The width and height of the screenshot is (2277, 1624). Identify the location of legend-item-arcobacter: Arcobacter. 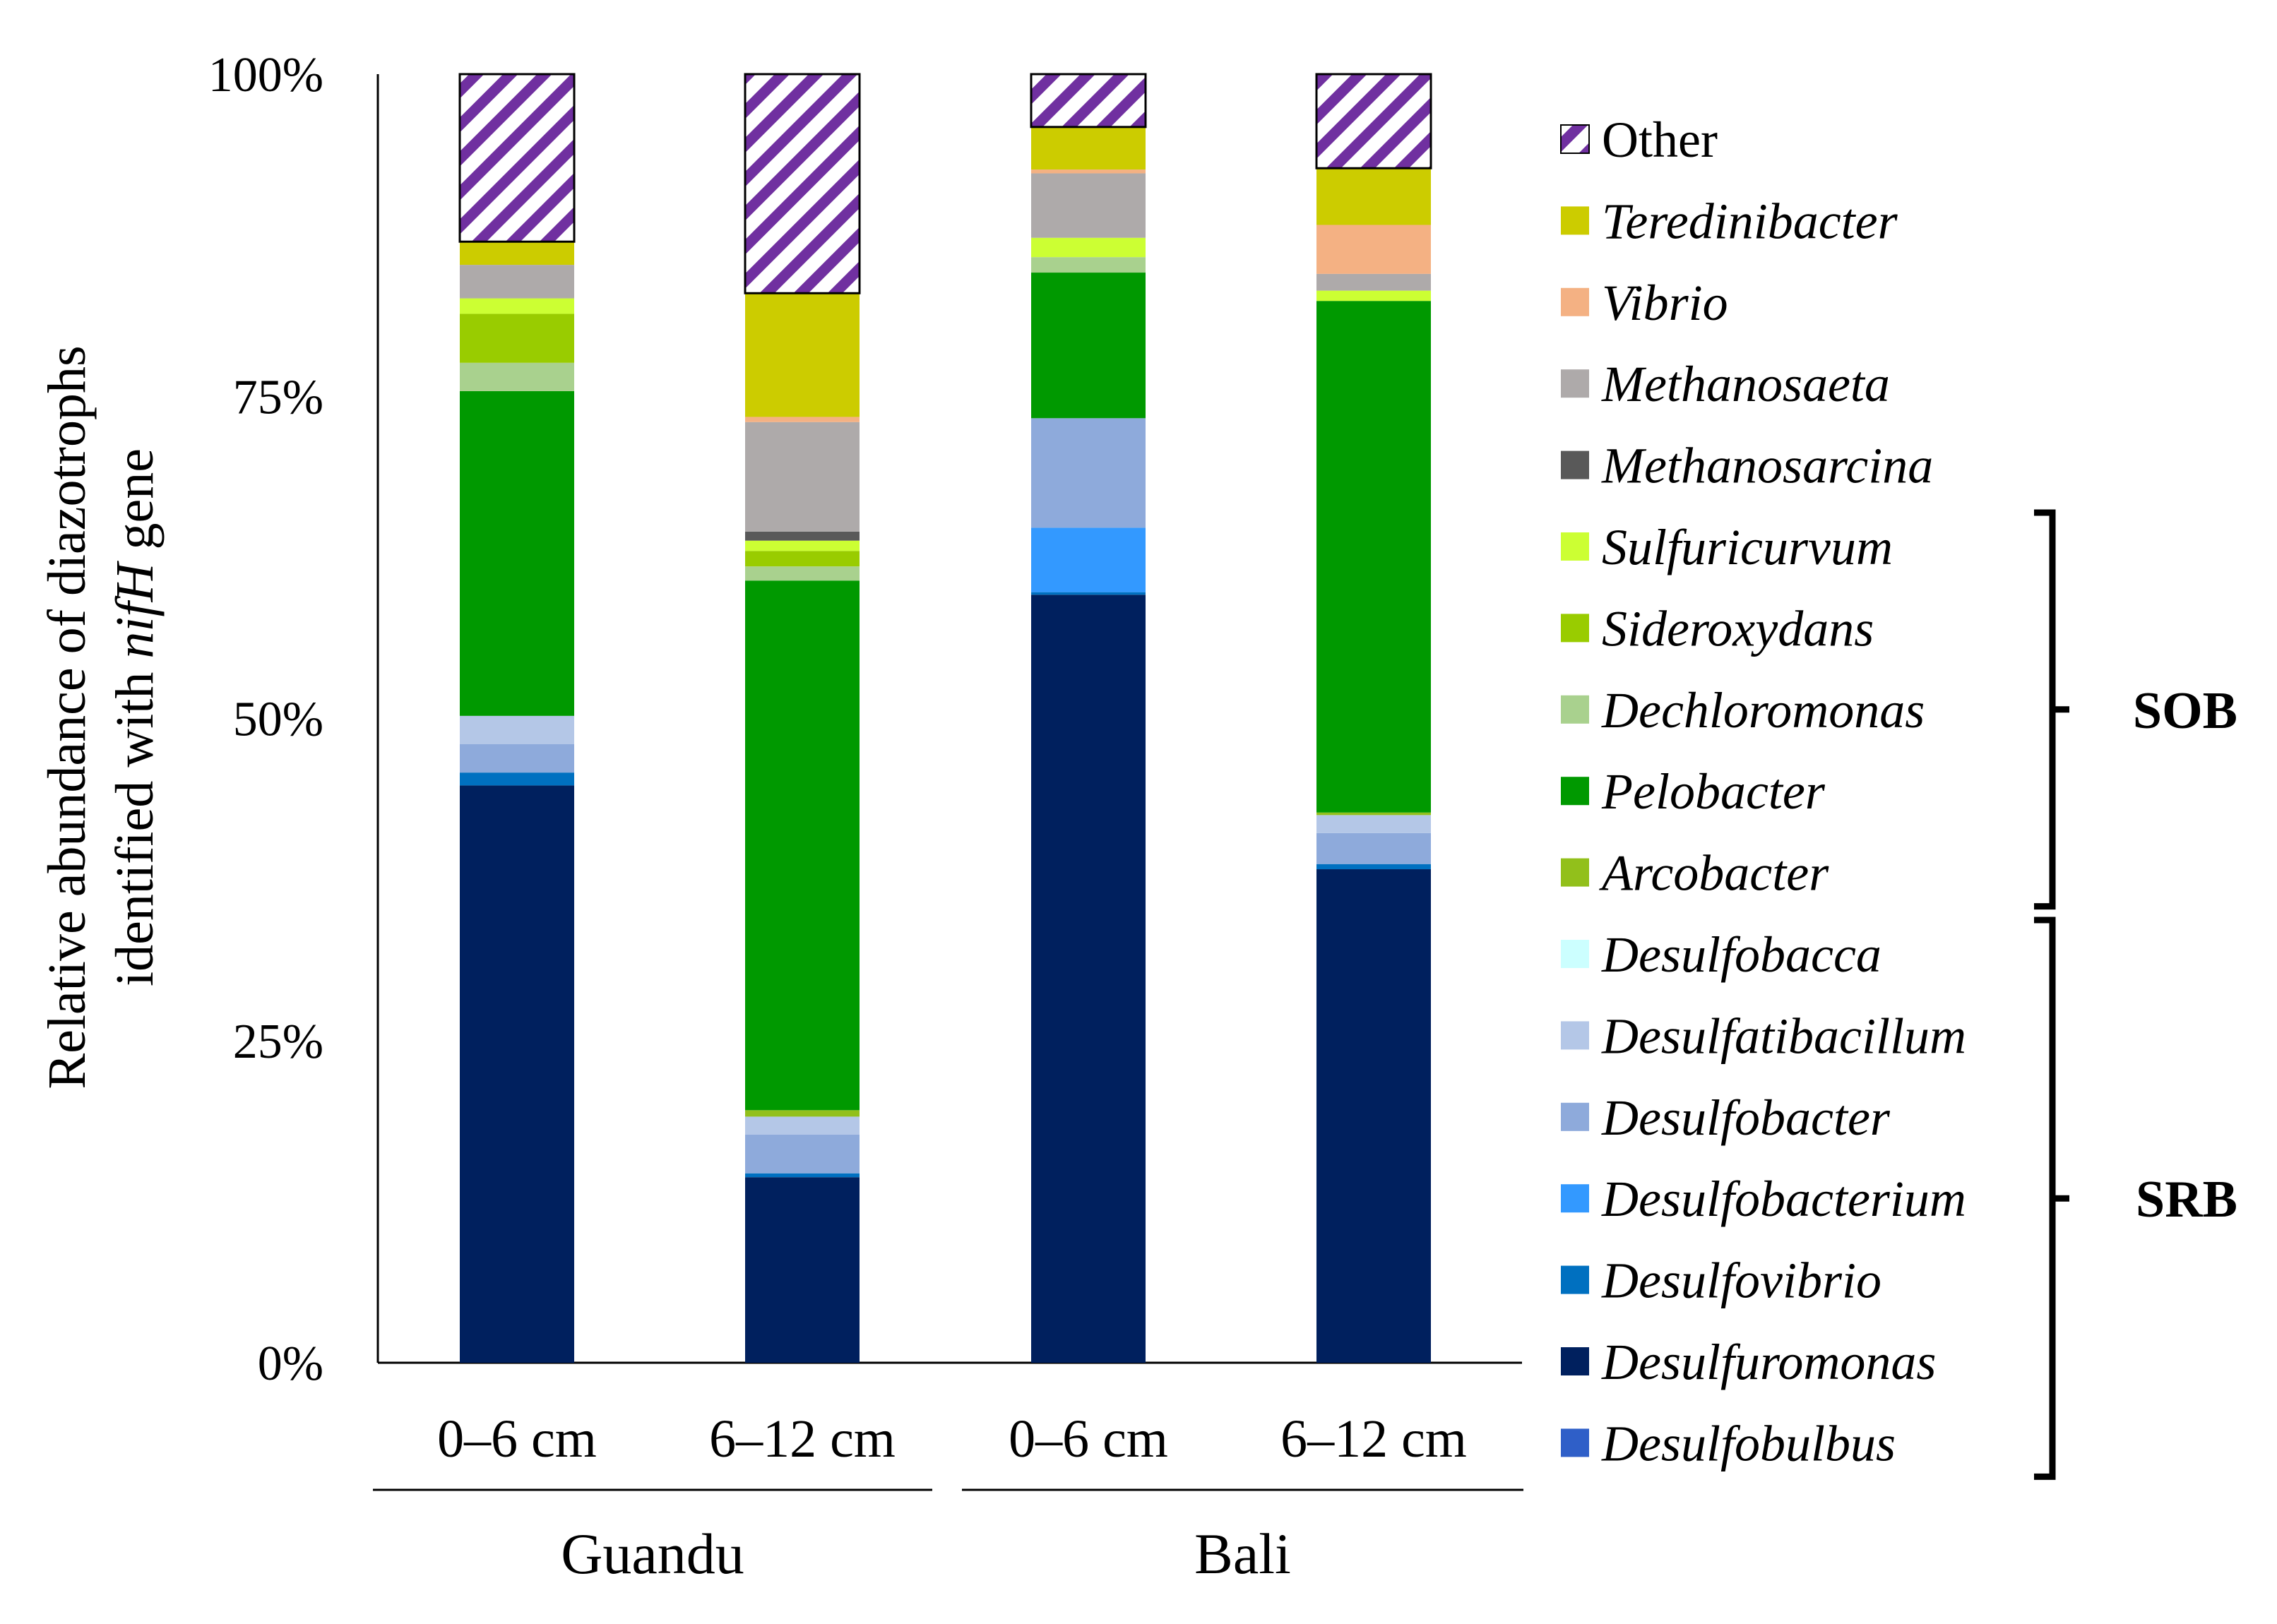
(1695, 873).